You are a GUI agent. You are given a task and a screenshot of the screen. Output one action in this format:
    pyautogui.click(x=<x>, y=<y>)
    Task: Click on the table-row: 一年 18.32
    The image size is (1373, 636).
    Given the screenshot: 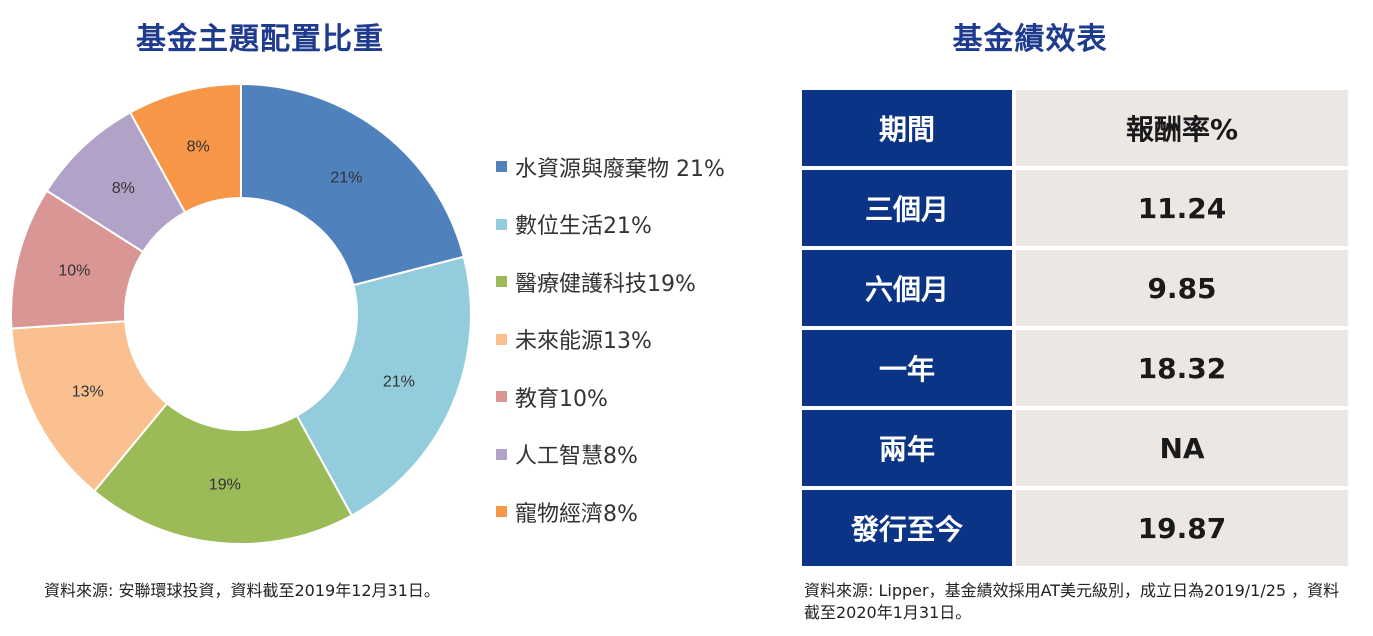 What is the action you would take?
    pyautogui.click(x=1075, y=368)
    